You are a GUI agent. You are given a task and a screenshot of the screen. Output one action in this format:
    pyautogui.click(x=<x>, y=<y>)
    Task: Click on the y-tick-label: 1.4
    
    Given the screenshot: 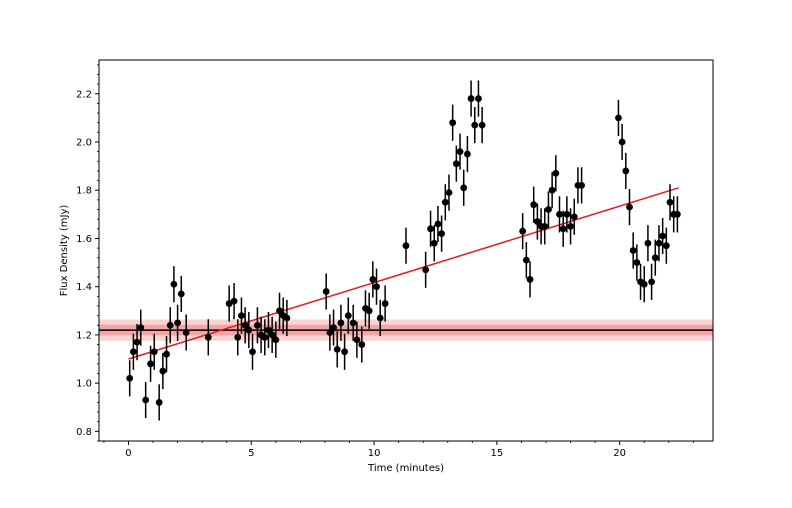 What is the action you would take?
    pyautogui.click(x=84, y=287)
    